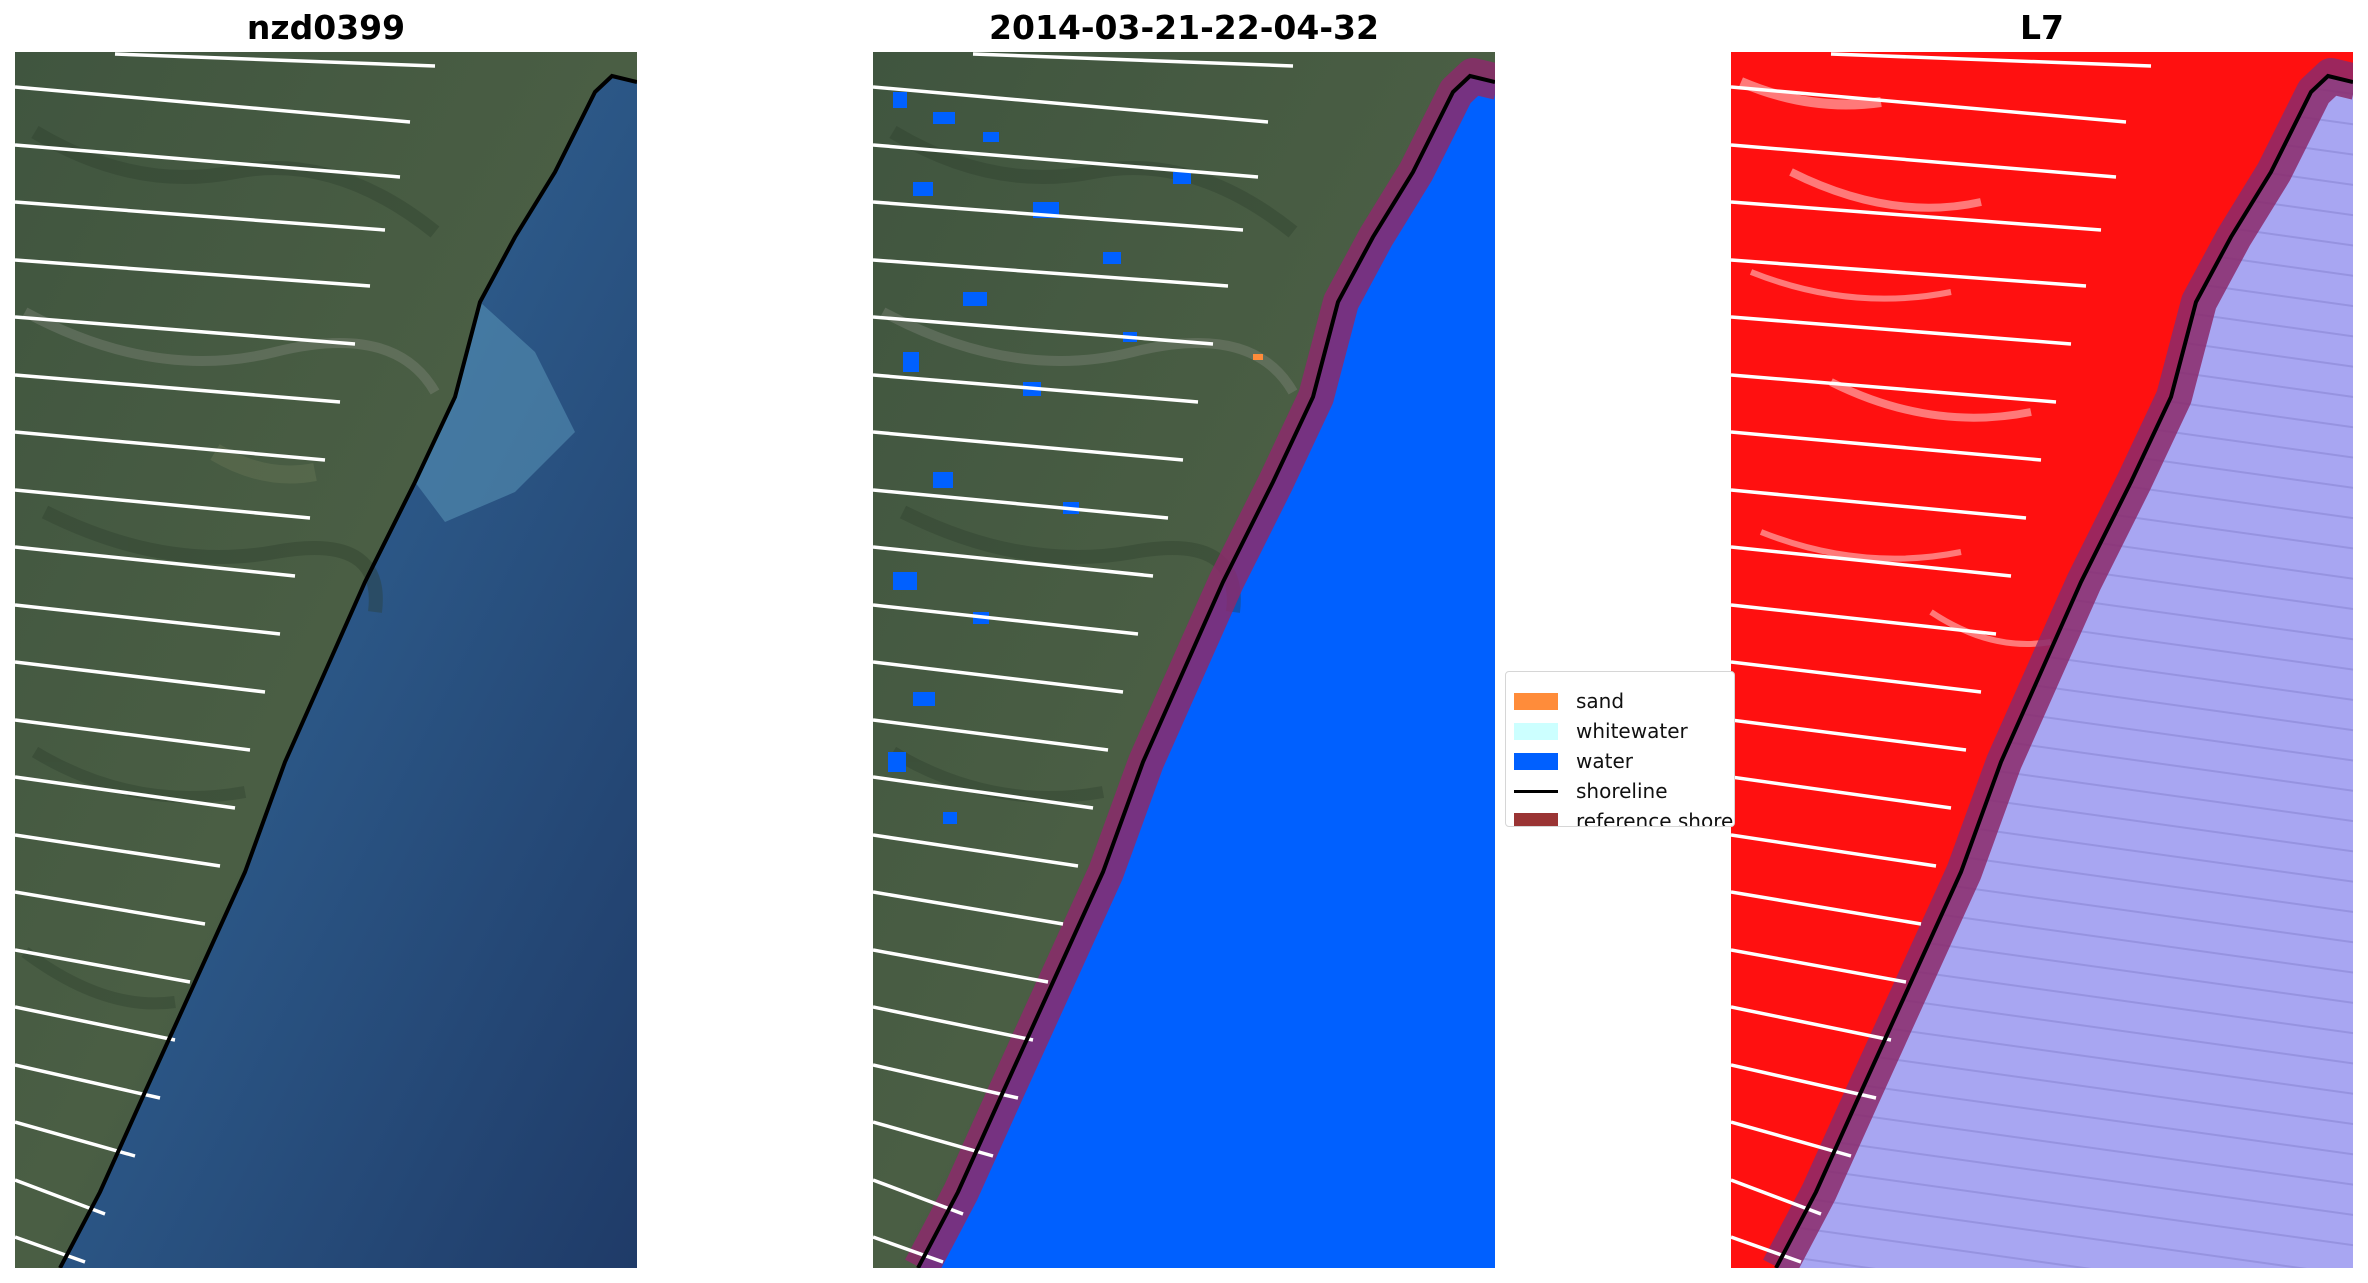 This screenshot has height=1283, width=2368. I want to click on legend-item-shoreline: shoreline, so click(1624, 791).